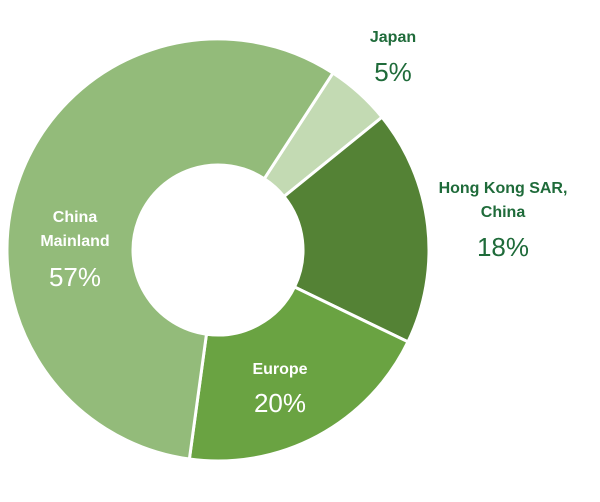 The image size is (600, 502). Describe the element at coordinates (393, 37) in the screenshot. I see `slice-label: Japan` at that location.